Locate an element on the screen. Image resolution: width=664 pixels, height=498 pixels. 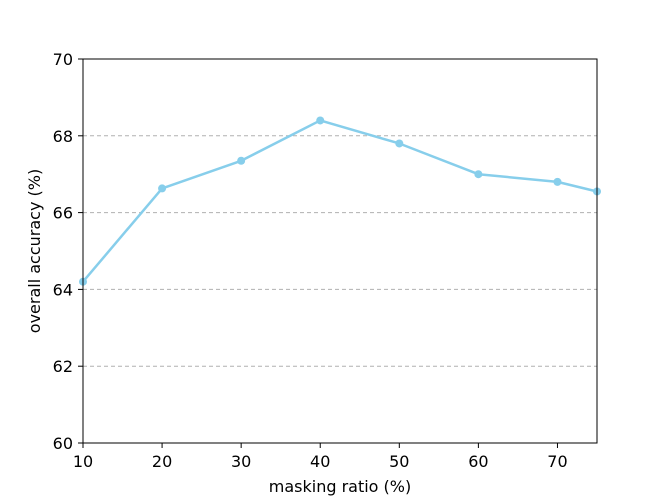
y-tick-label-66: 66 is located at coordinates (63, 213).